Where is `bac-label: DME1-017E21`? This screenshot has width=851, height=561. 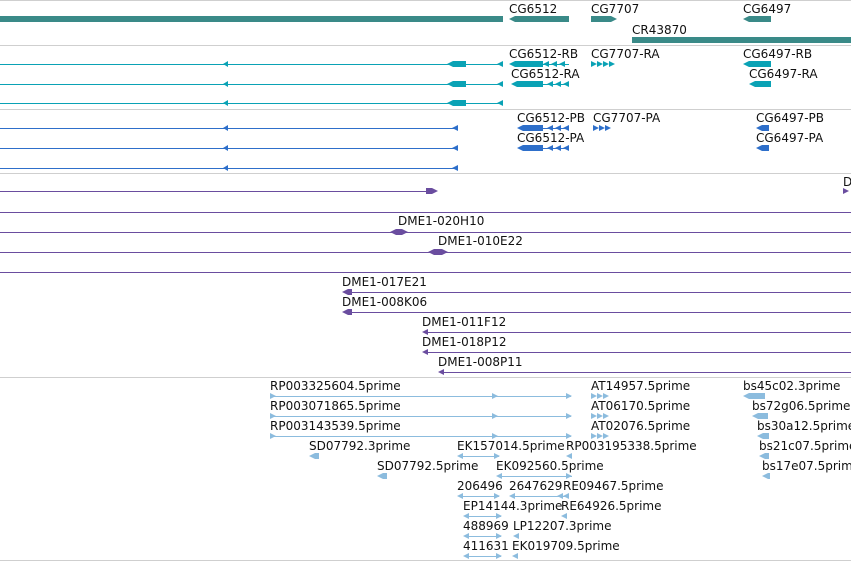
bac-label: DME1-017E21 is located at coordinates (384, 282).